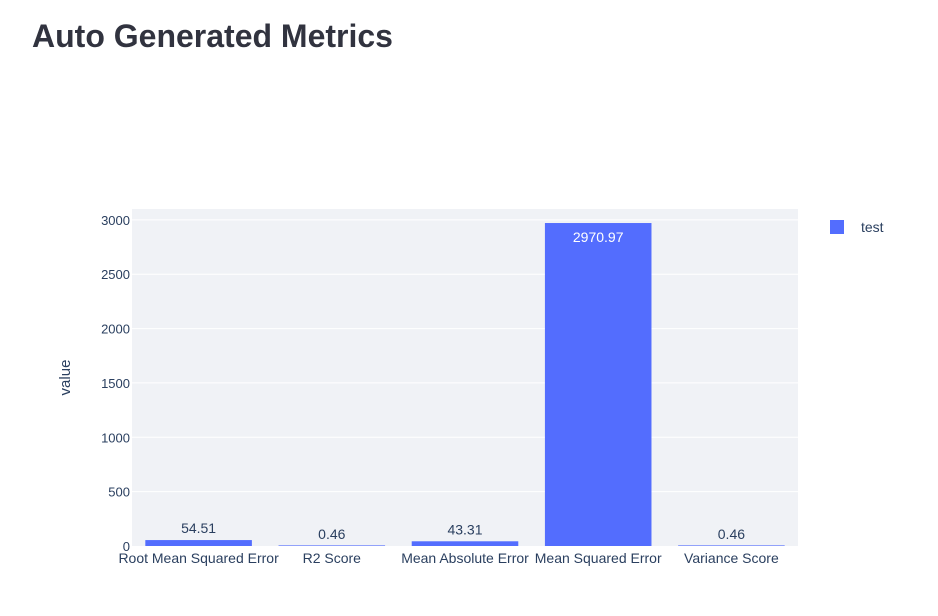 This screenshot has height=616, width=938. Describe the element at coordinates (198, 558) in the screenshot. I see `x-tick-label: Root Mean Squared Error` at that location.